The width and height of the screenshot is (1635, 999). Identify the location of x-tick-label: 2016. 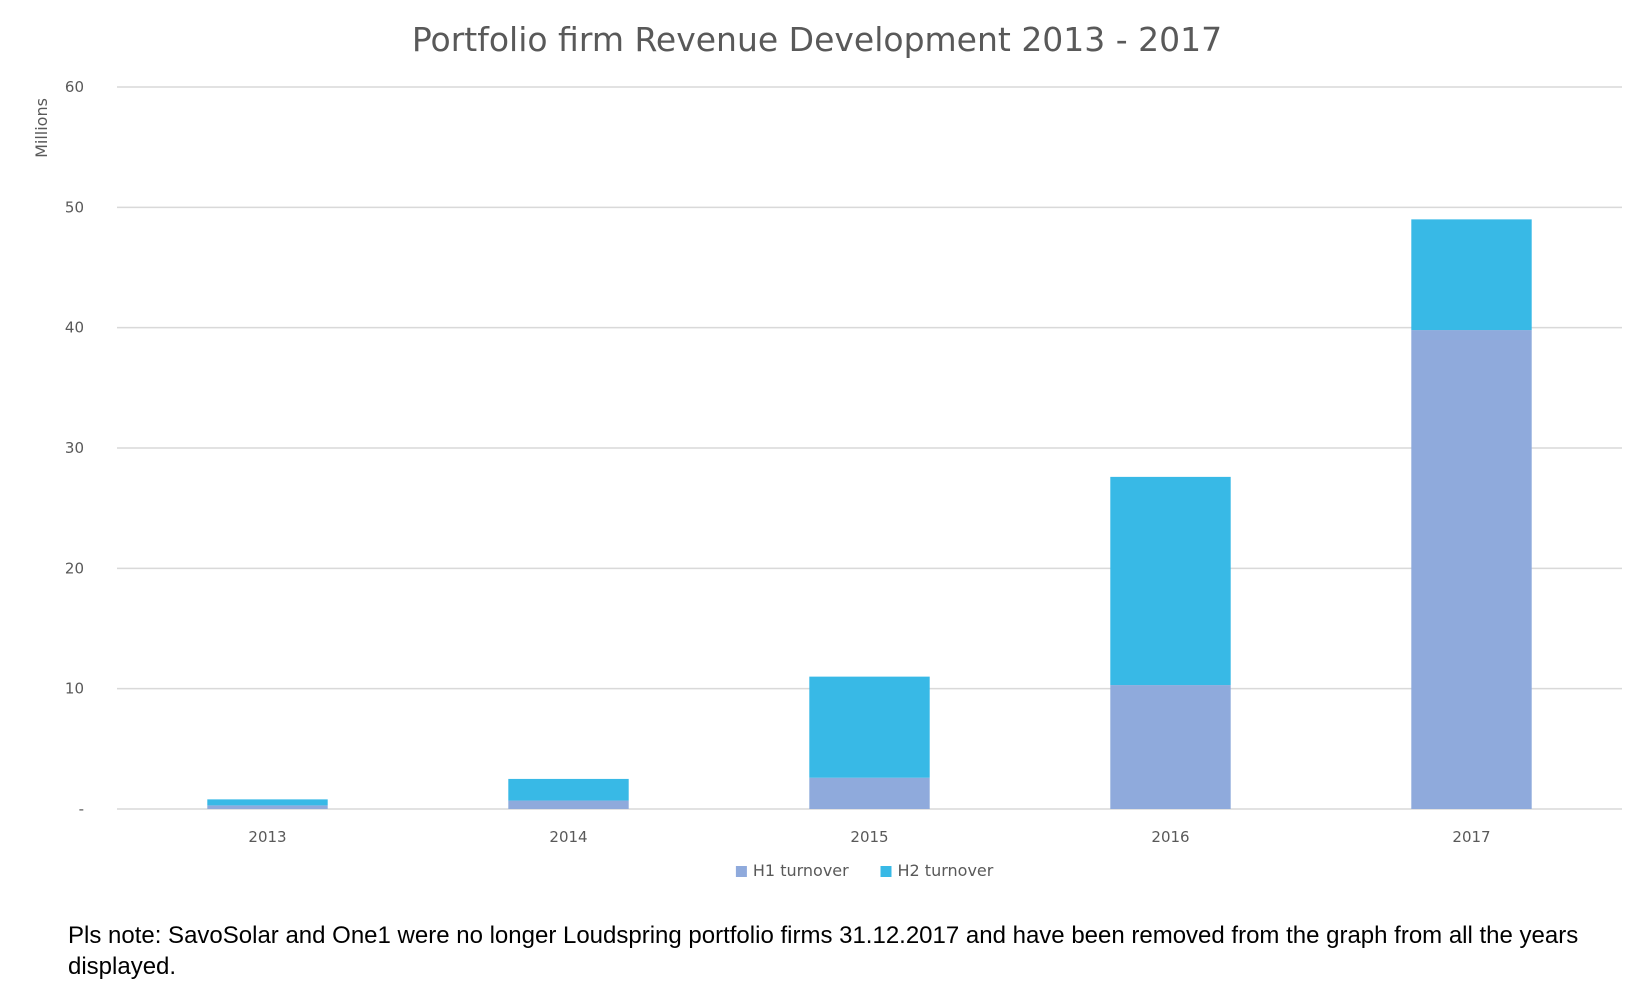
(1170, 837).